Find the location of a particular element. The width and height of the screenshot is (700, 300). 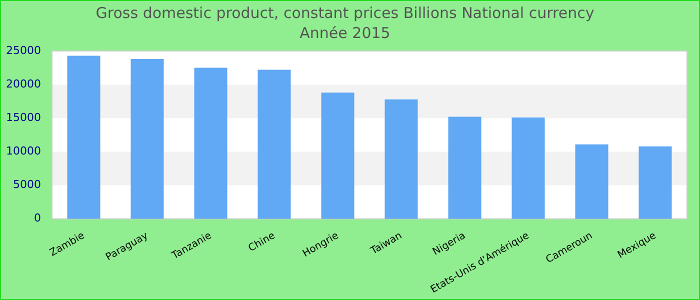

y-tick-label: 15000 is located at coordinates (23, 117).